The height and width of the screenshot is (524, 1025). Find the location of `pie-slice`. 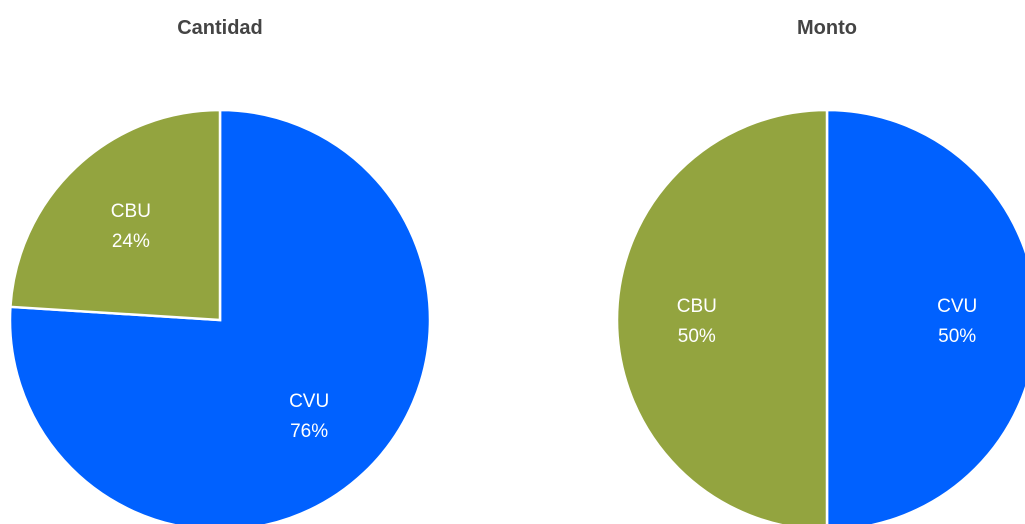

pie-slice is located at coordinates (115, 215).